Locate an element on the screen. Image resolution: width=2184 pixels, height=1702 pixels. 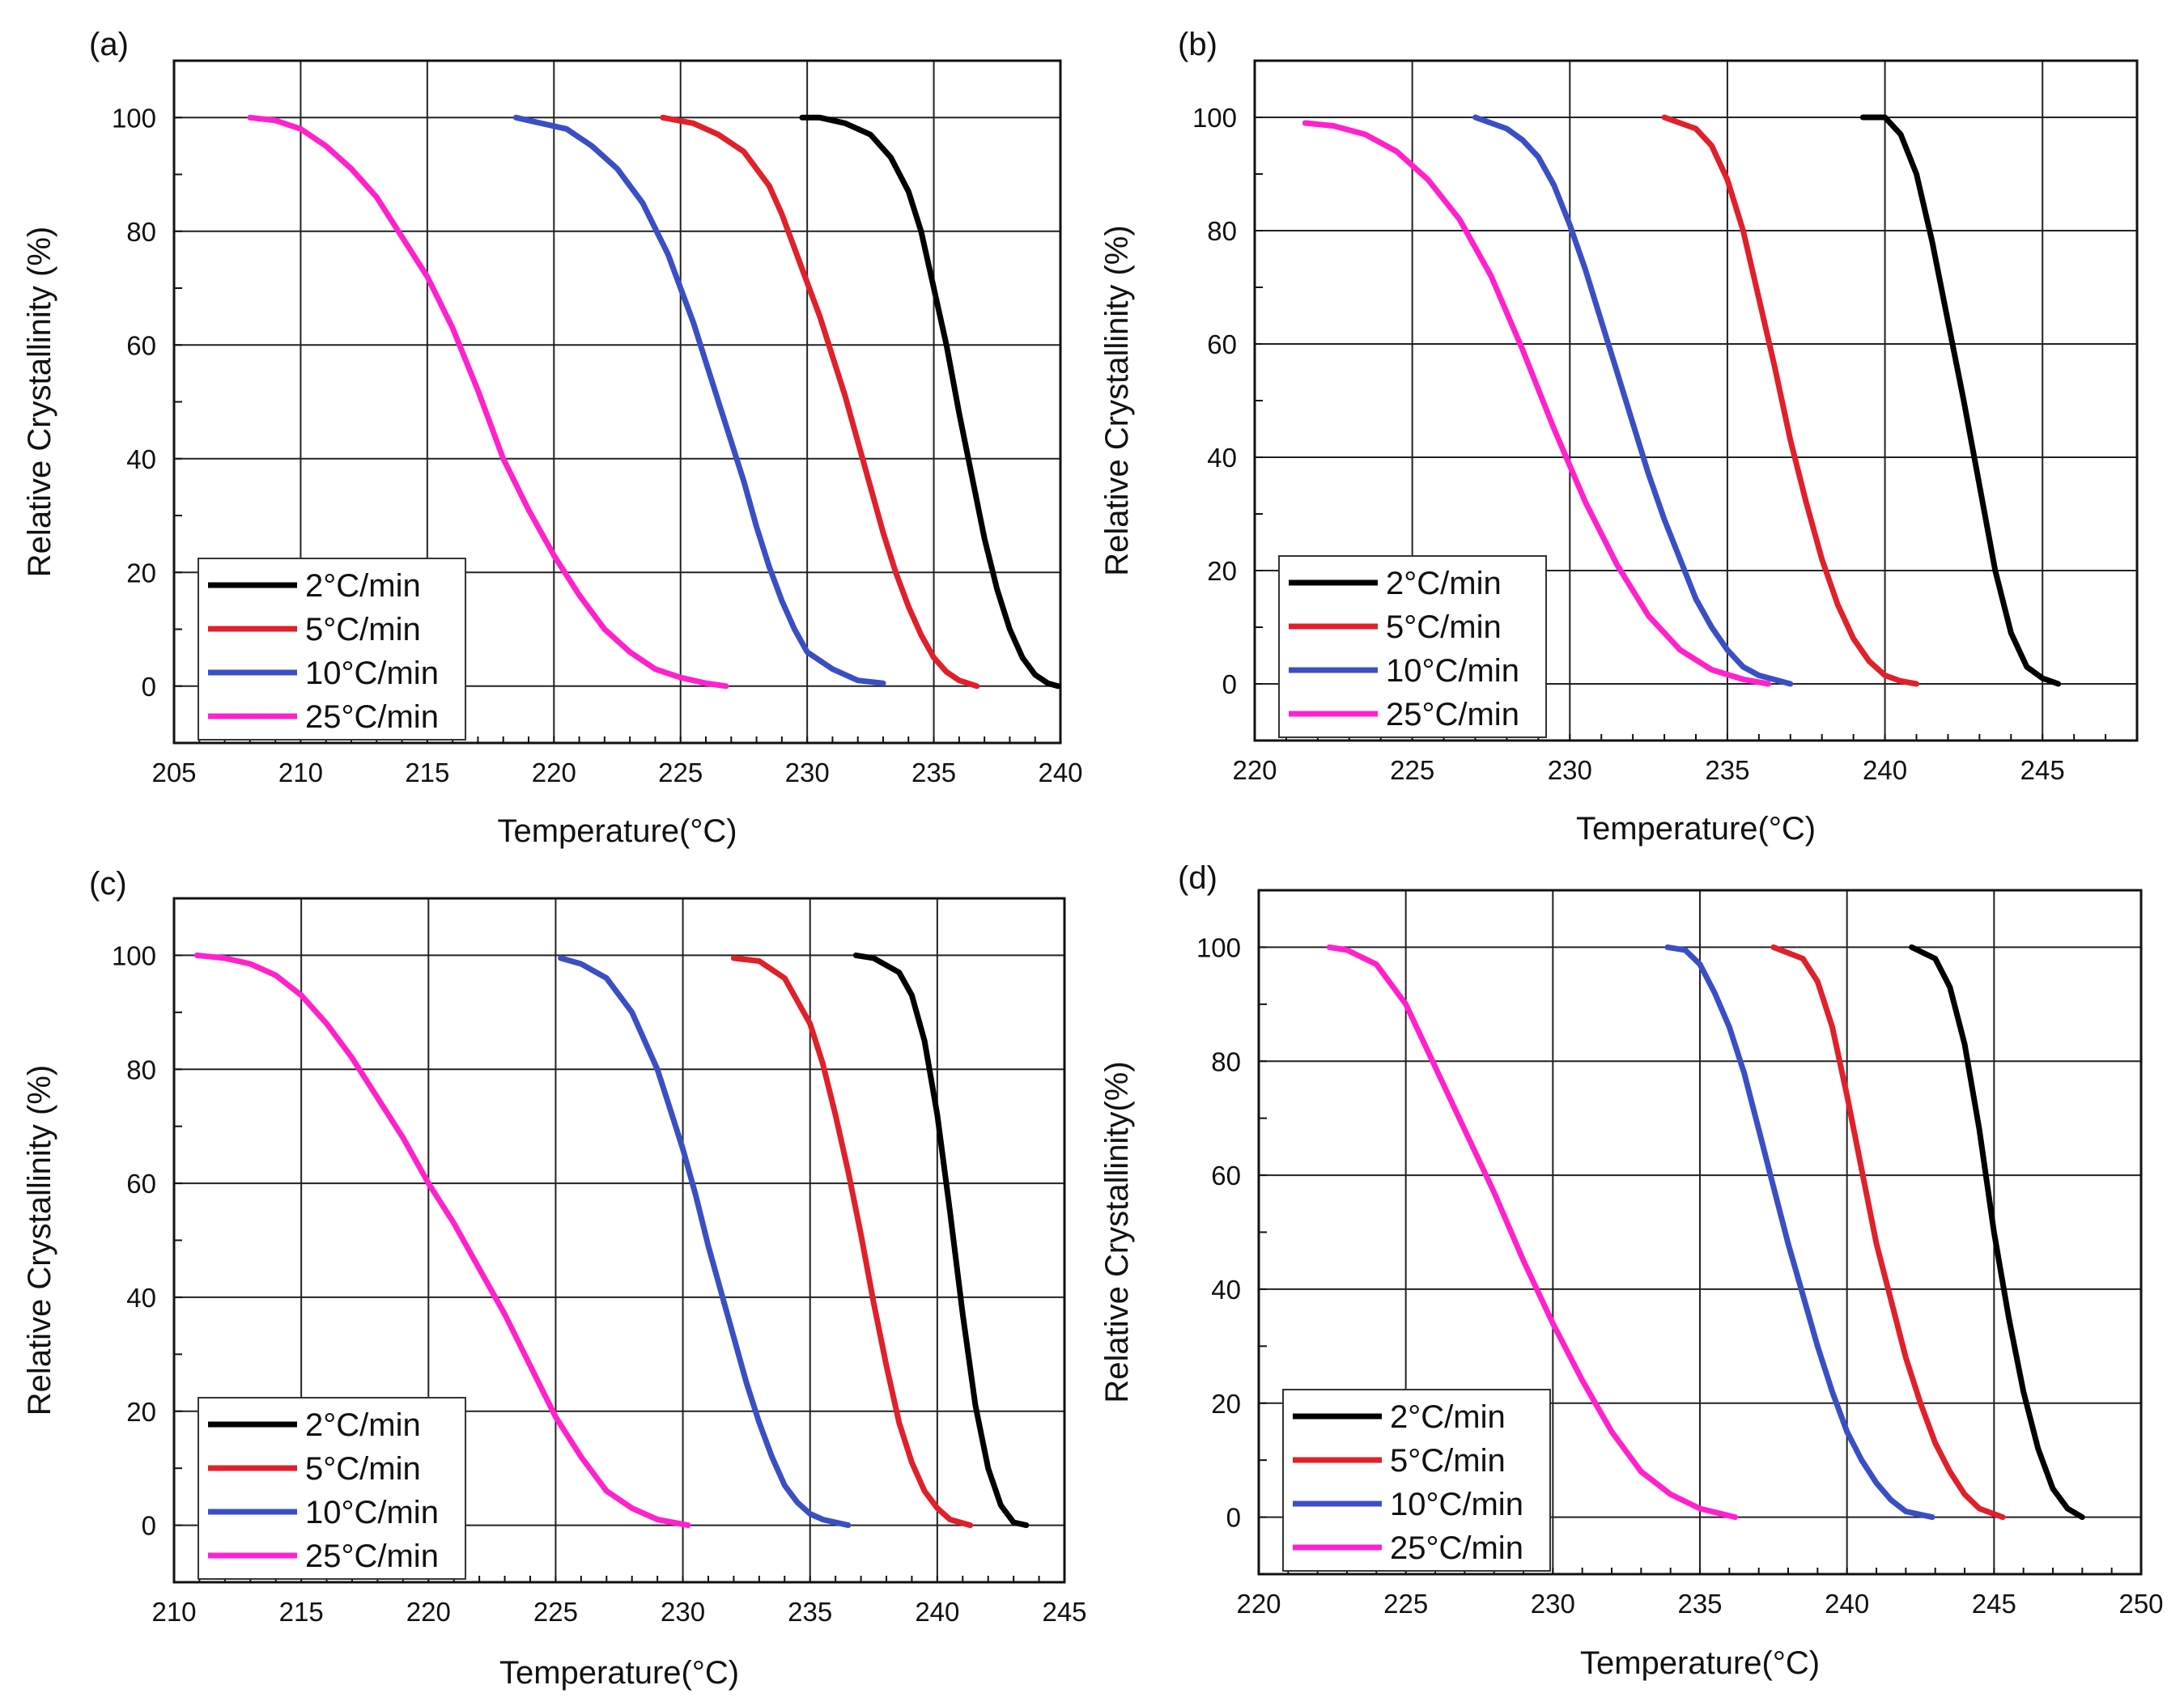
y-axis-title: Relative Crystallinity(%) is located at coordinates (1117, 1232).